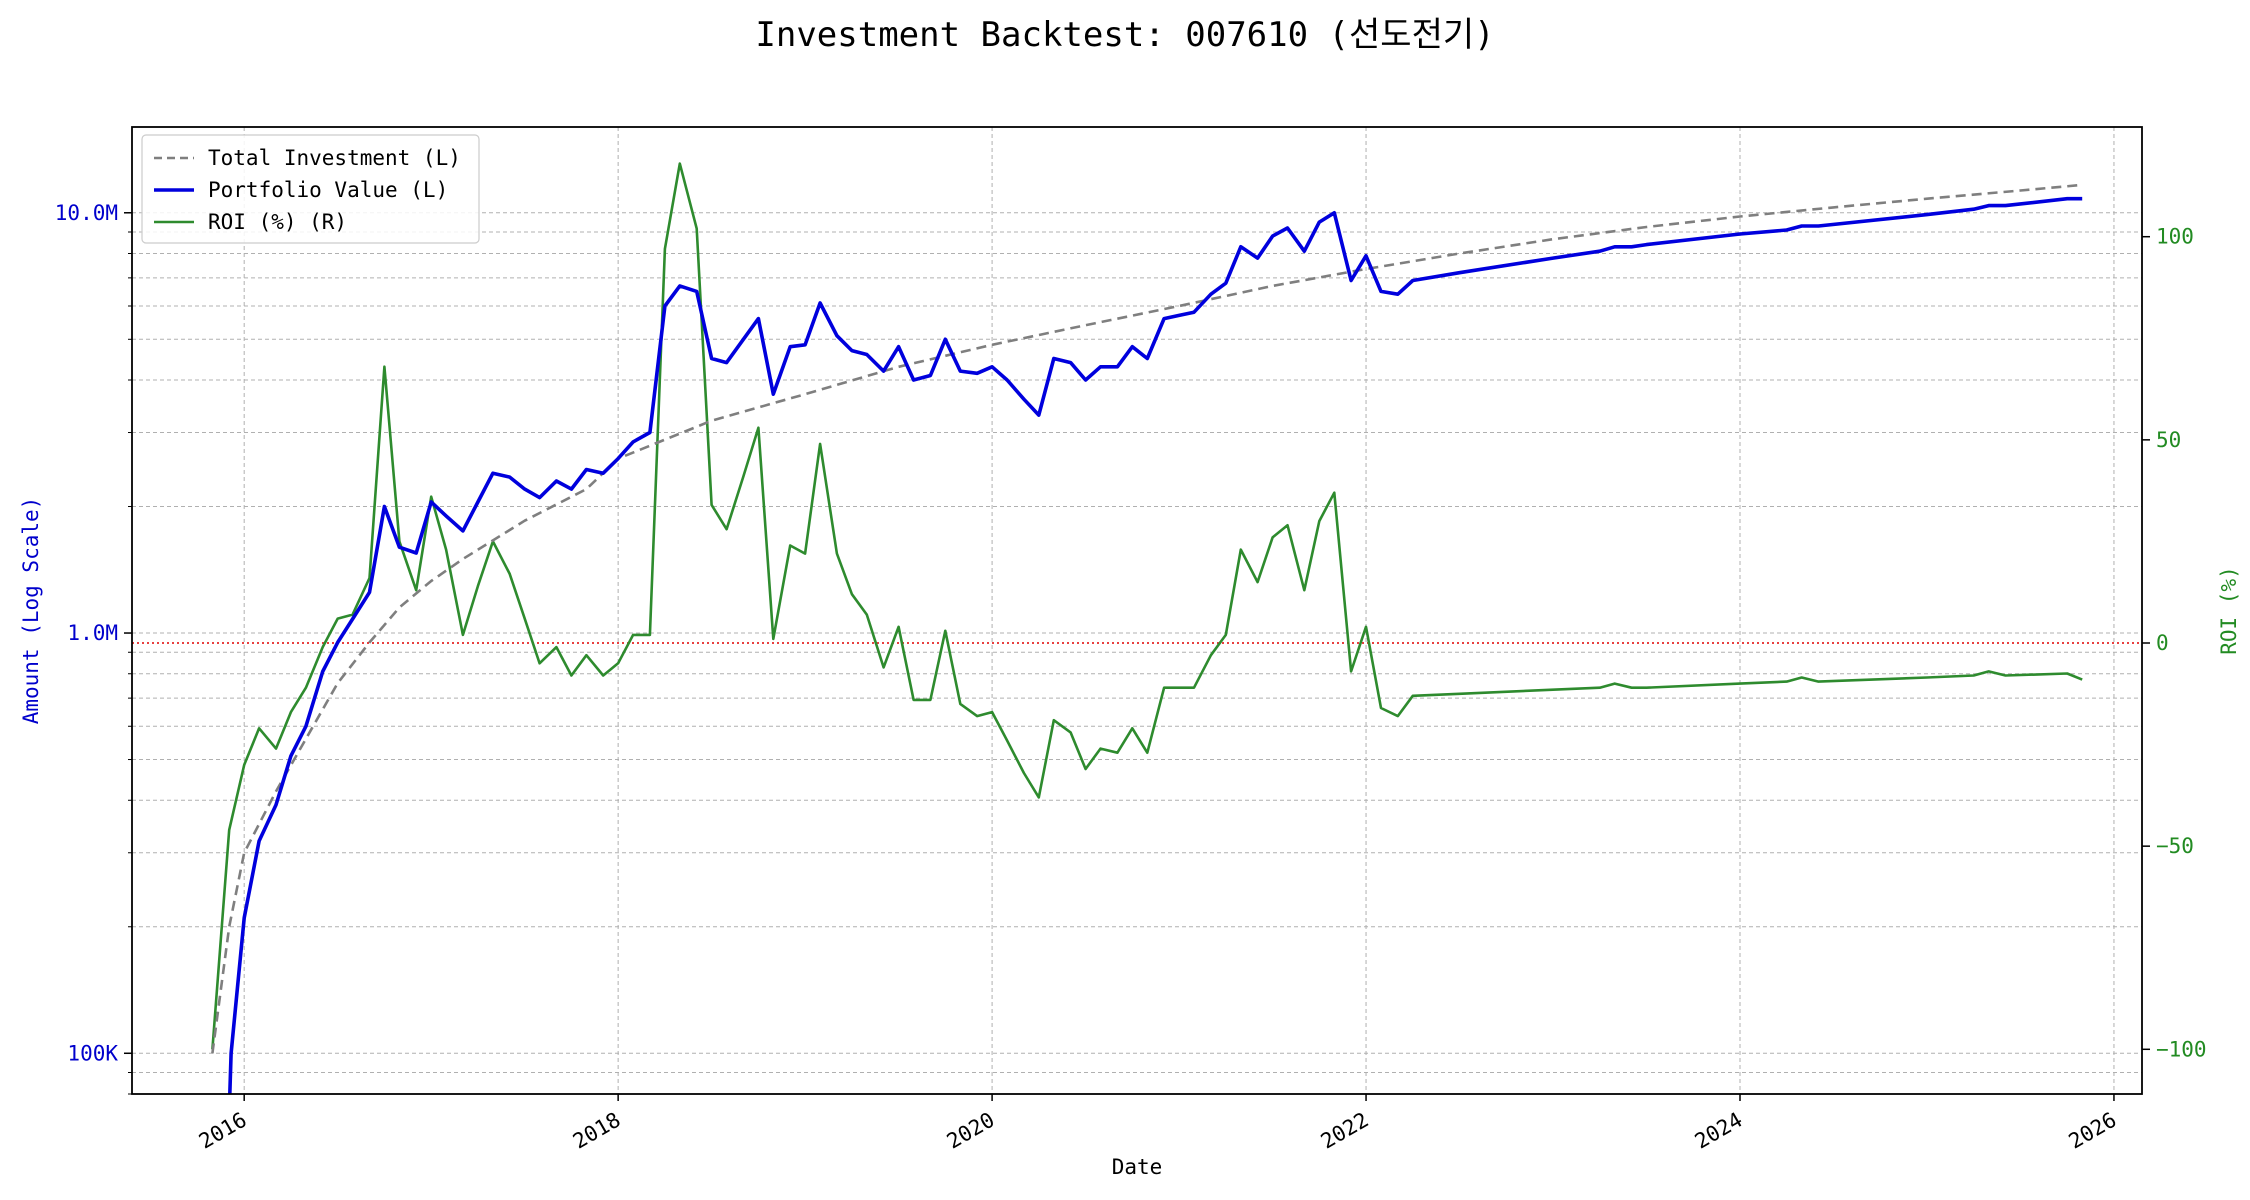  Describe the element at coordinates (277, 222) in the screenshot. I see `legend-label-2: ROI (%) (R)` at that location.